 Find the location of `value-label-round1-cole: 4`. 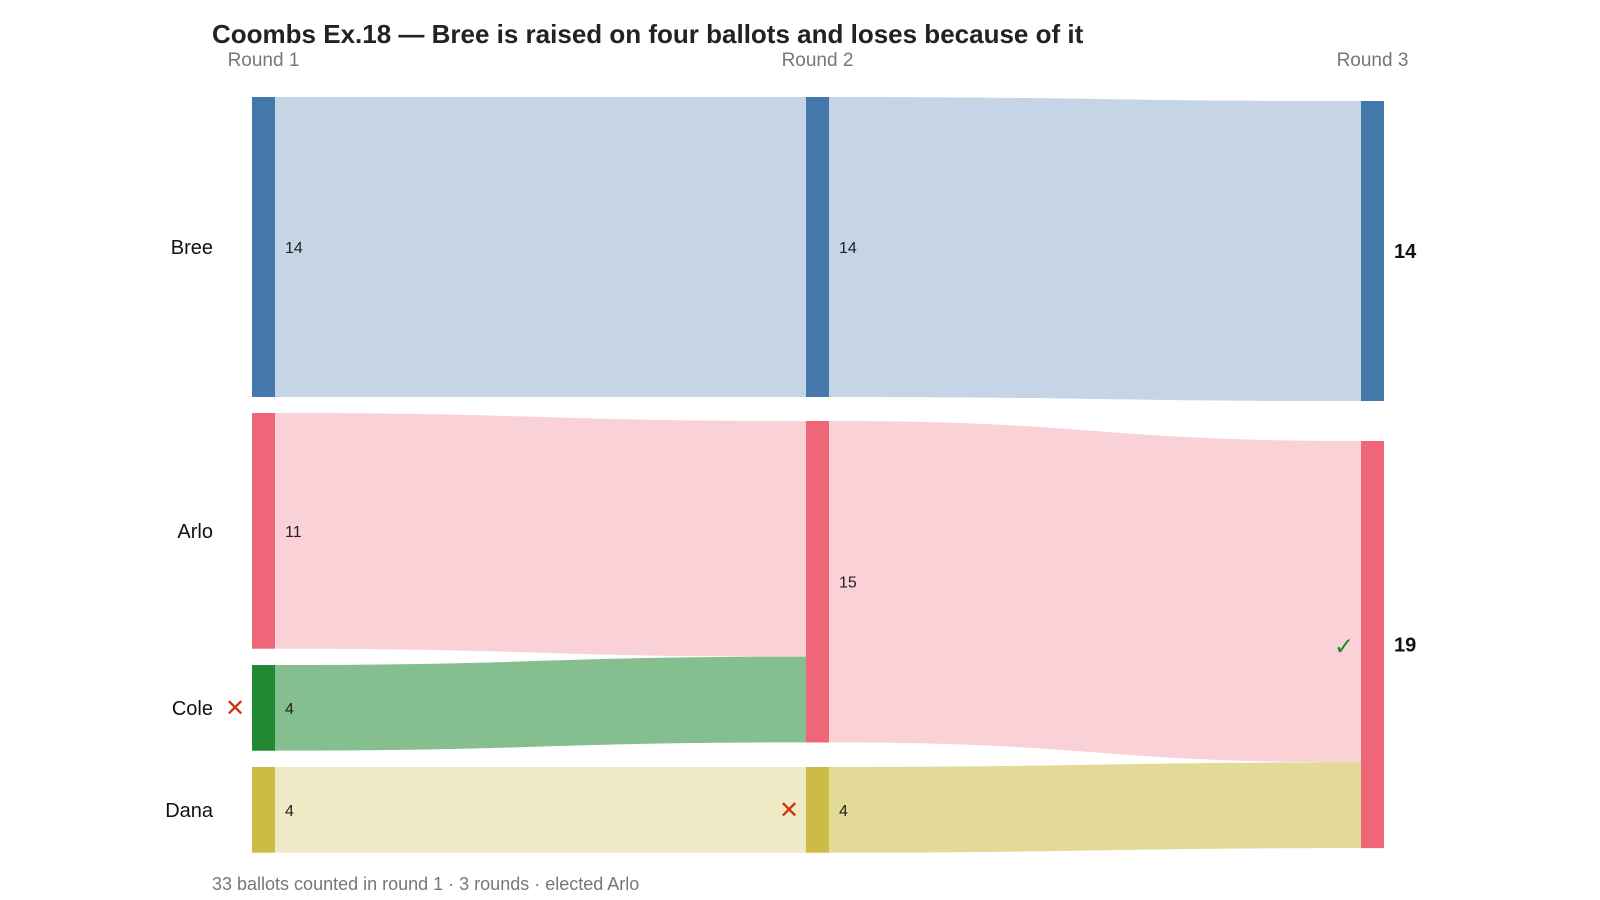

value-label-round1-cole: 4 is located at coordinates (289, 709).